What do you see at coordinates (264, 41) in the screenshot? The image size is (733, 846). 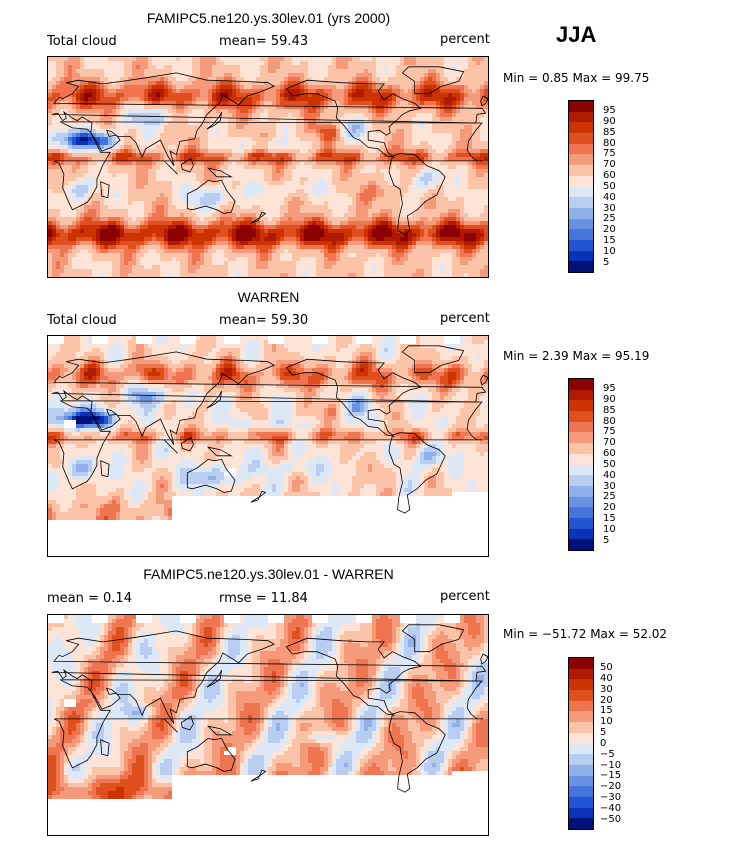 I see `panel1-mean-label: mean= 59.43` at bounding box center [264, 41].